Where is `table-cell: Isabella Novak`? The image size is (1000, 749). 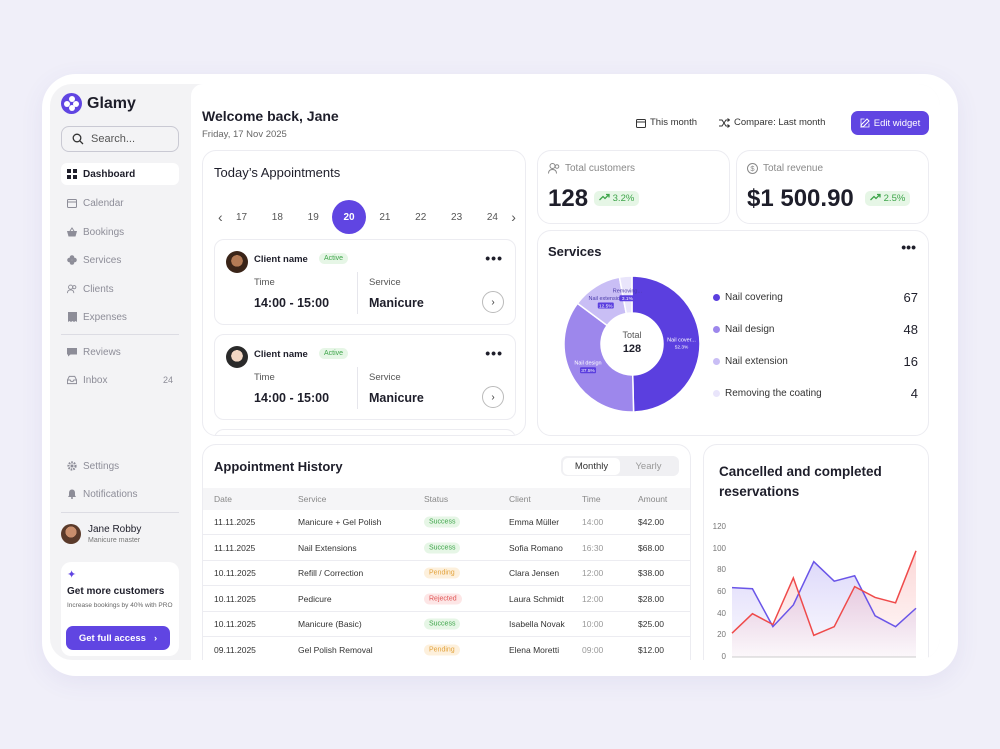 table-cell: Isabella Novak is located at coordinates (537, 624).